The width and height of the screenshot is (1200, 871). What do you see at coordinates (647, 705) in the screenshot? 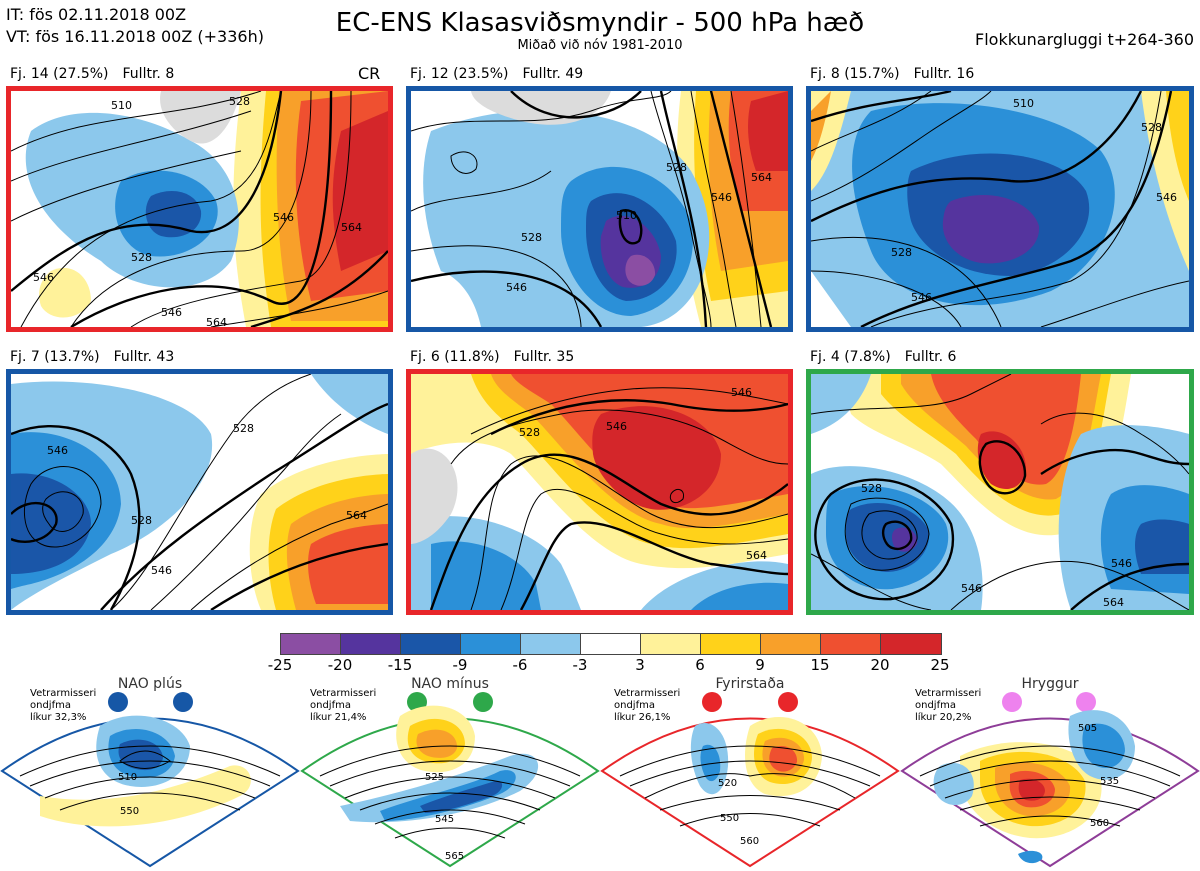
I see `regime-info: Vetrarmisseri ondjfma líkur 26,1%` at bounding box center [647, 705].